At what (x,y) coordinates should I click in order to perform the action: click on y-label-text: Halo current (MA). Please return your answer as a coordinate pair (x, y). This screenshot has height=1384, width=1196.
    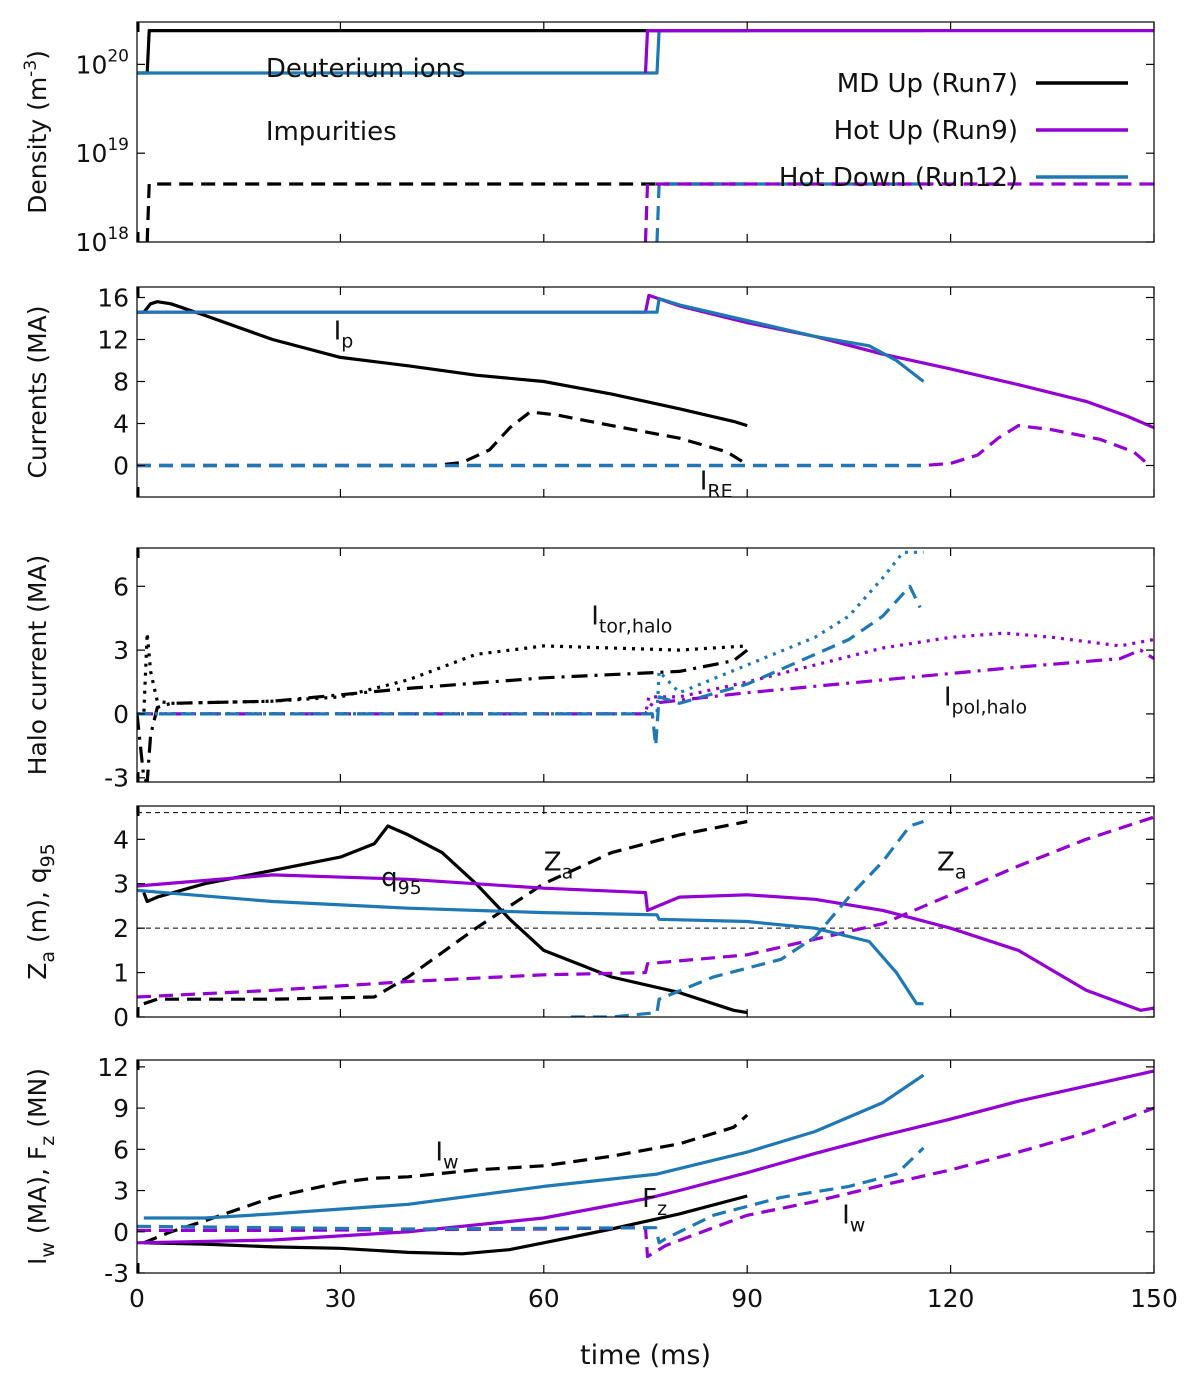
    Looking at the image, I should click on (37, 665).